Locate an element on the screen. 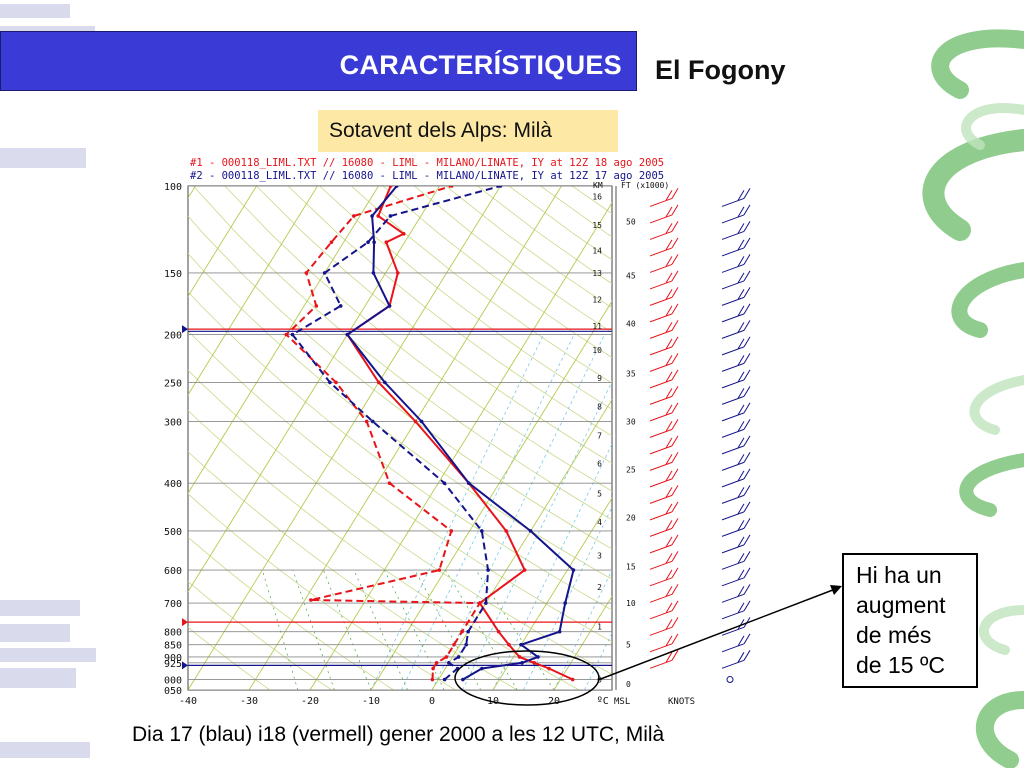 Image resolution: width=1024 pixels, height=768 pixels. ft-tick-label: 25 is located at coordinates (631, 469).